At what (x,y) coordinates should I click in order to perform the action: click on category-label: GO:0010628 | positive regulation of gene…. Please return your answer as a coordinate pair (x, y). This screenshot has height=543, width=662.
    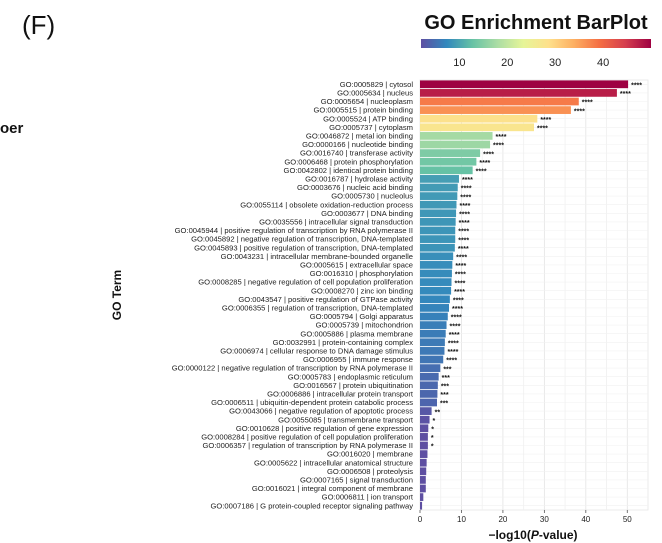
    Looking at the image, I should click on (324, 428).